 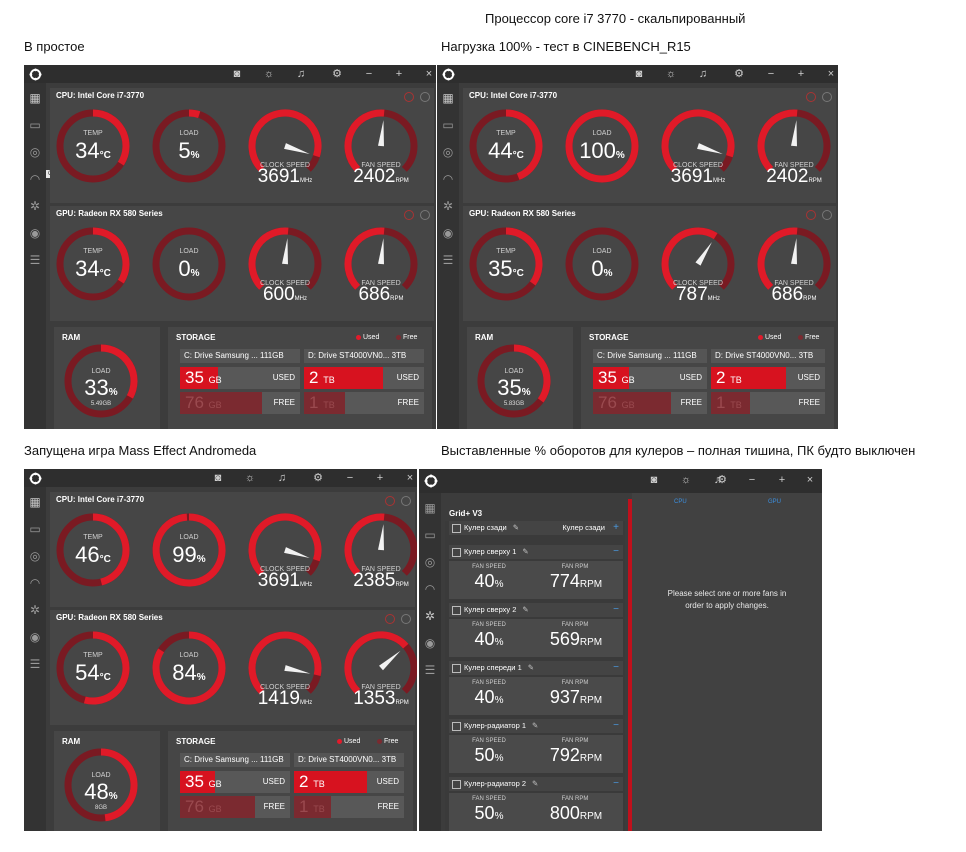 I want to click on gauge-track, so click(x=189, y=264).